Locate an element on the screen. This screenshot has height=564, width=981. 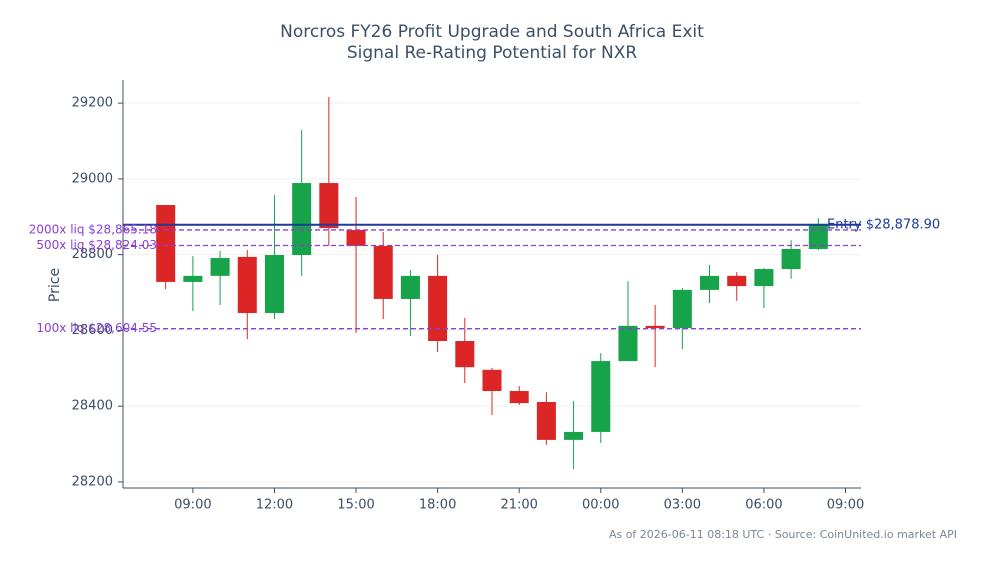
reference-label: Entry $28,878.90 is located at coordinates (883, 224).